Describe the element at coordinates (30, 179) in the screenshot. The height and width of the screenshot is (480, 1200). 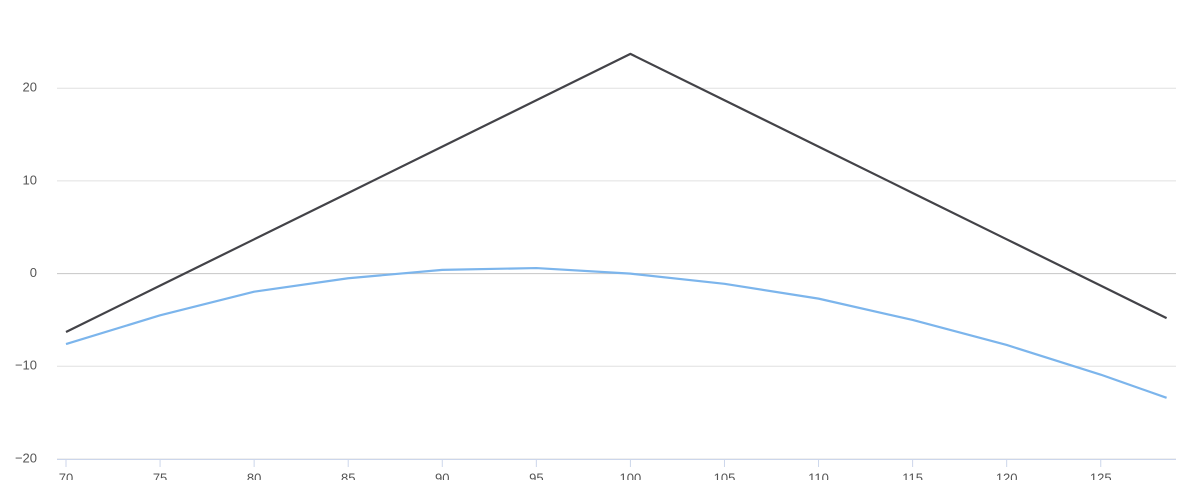
I see `y-tick-label: 10` at that location.